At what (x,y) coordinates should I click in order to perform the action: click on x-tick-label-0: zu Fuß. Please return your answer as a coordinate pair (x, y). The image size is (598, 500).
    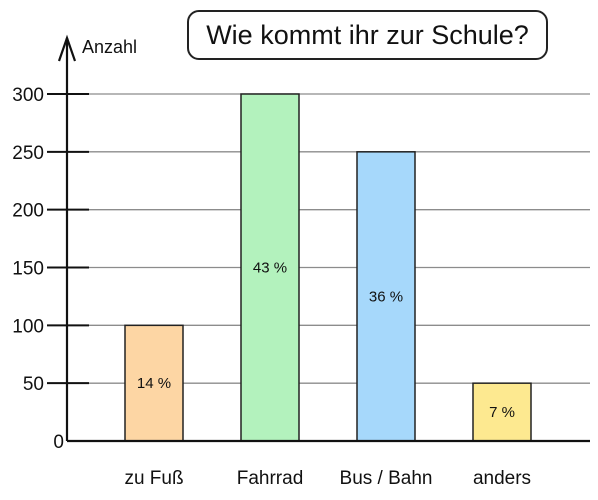
    Looking at the image, I should click on (153, 478).